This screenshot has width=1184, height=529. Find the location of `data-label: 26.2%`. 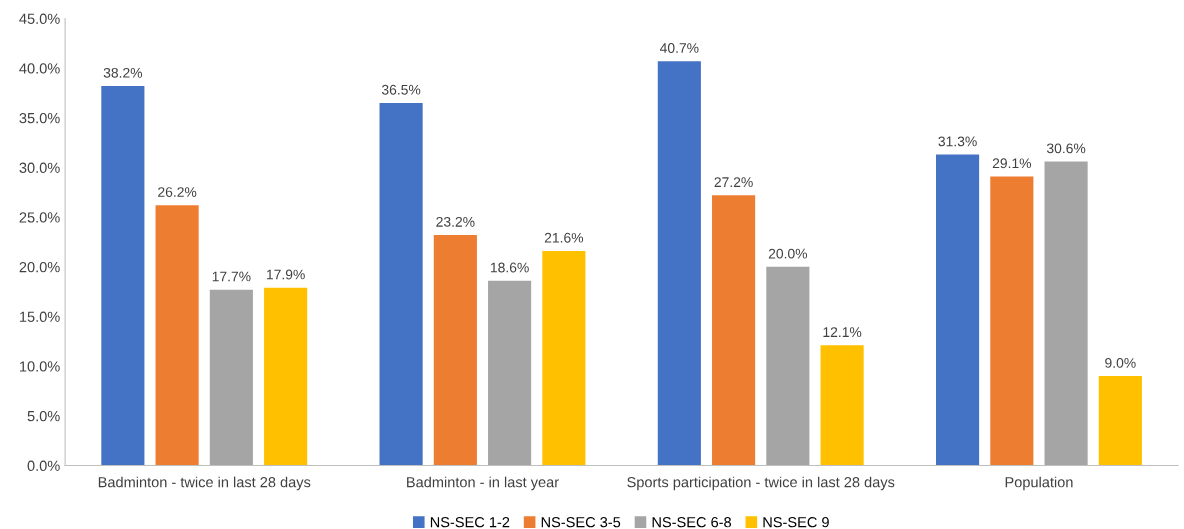

data-label: 26.2% is located at coordinates (177, 192).